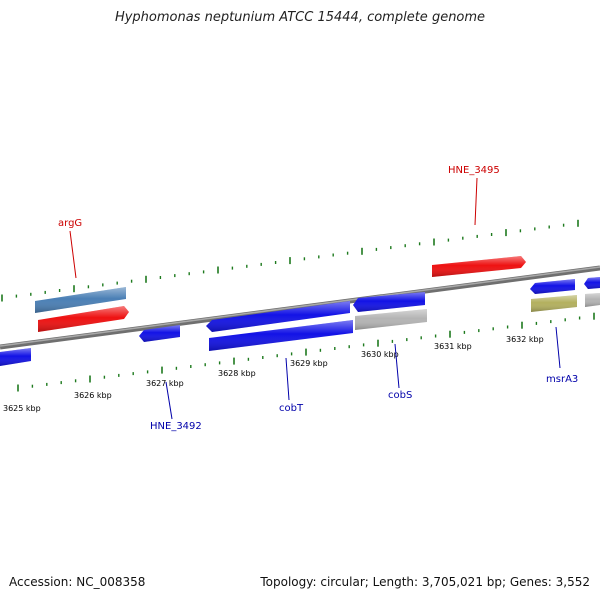 This screenshot has width=600, height=600. What do you see at coordinates (280, 294) in the screenshot?
I see `forward-genes` at bounding box center [280, 294].